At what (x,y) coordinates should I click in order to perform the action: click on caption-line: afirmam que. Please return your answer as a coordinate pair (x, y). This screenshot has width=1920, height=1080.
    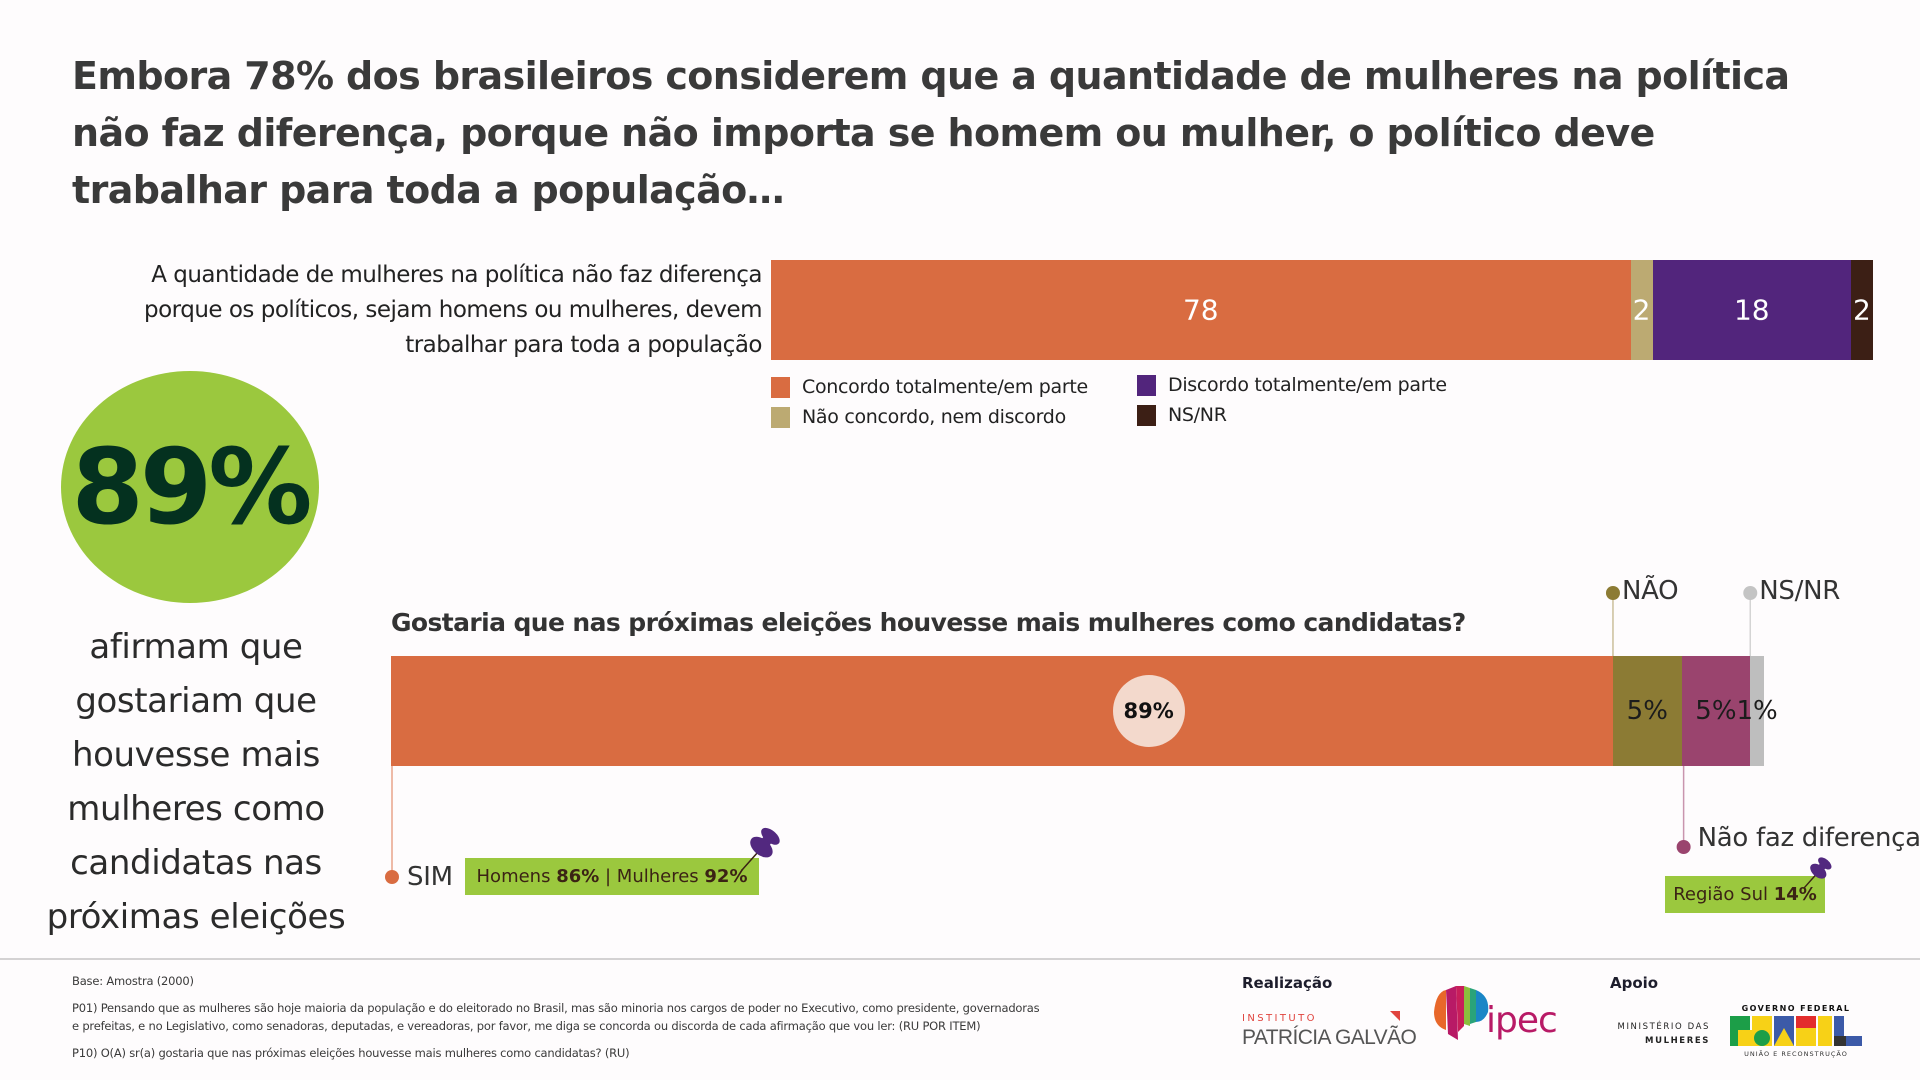
    Looking at the image, I should click on (196, 647).